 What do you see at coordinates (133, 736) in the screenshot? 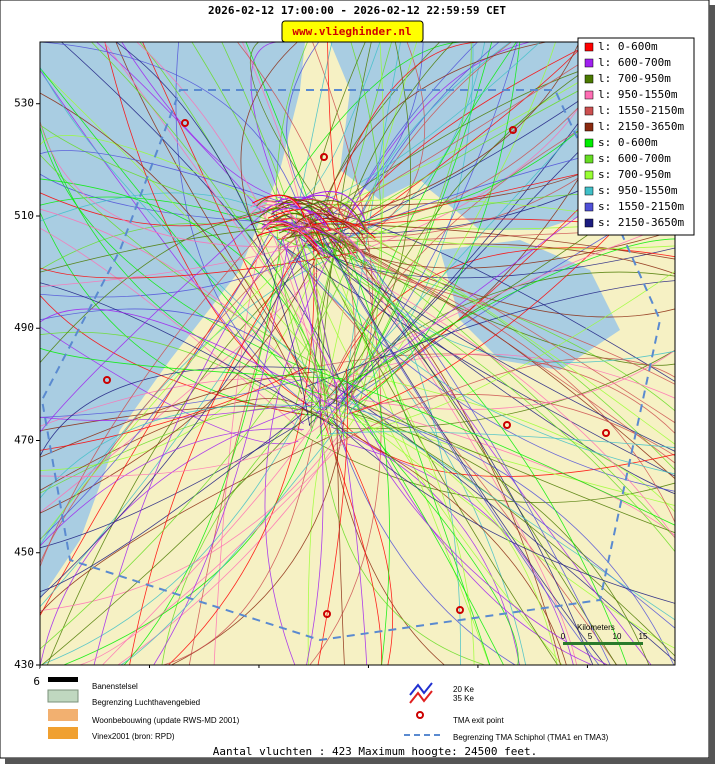
I see `key-label: Vinex2001 (bron: RPD)` at bounding box center [133, 736].